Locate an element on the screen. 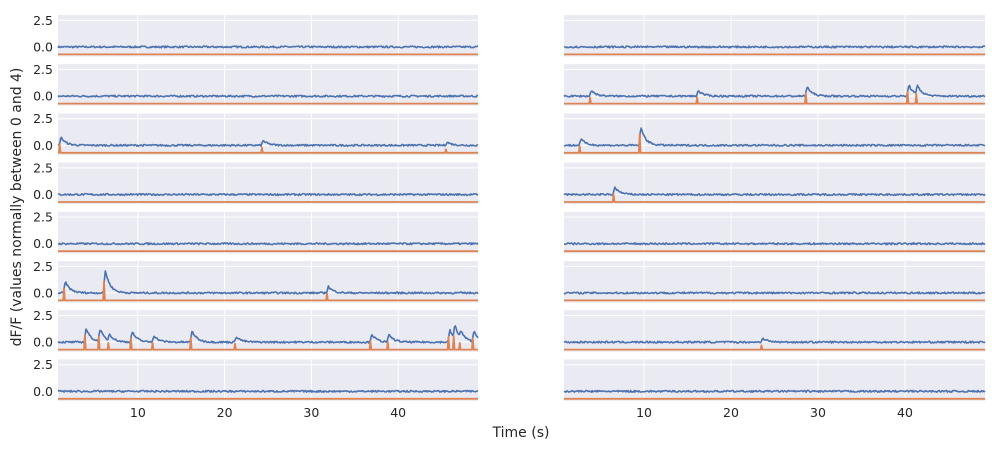 This screenshot has width=1007, height=453. panel-c2-r3 is located at coordinates (774, 134).